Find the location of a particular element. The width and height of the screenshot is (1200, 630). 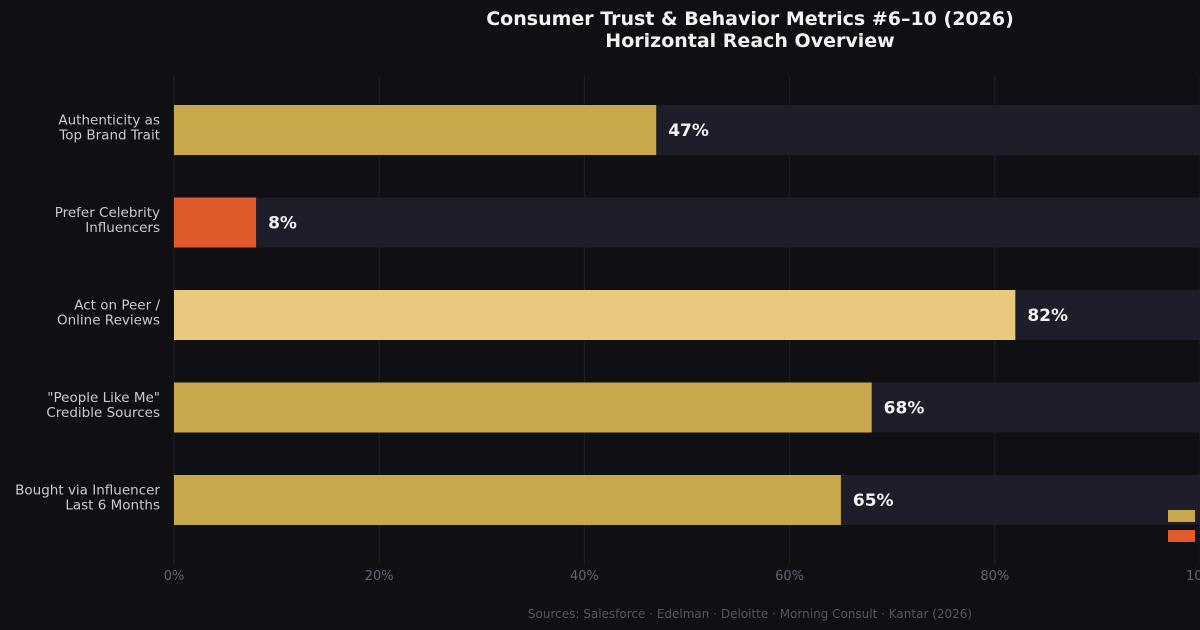

category-label: Bought via Influencer is located at coordinates (87, 491).